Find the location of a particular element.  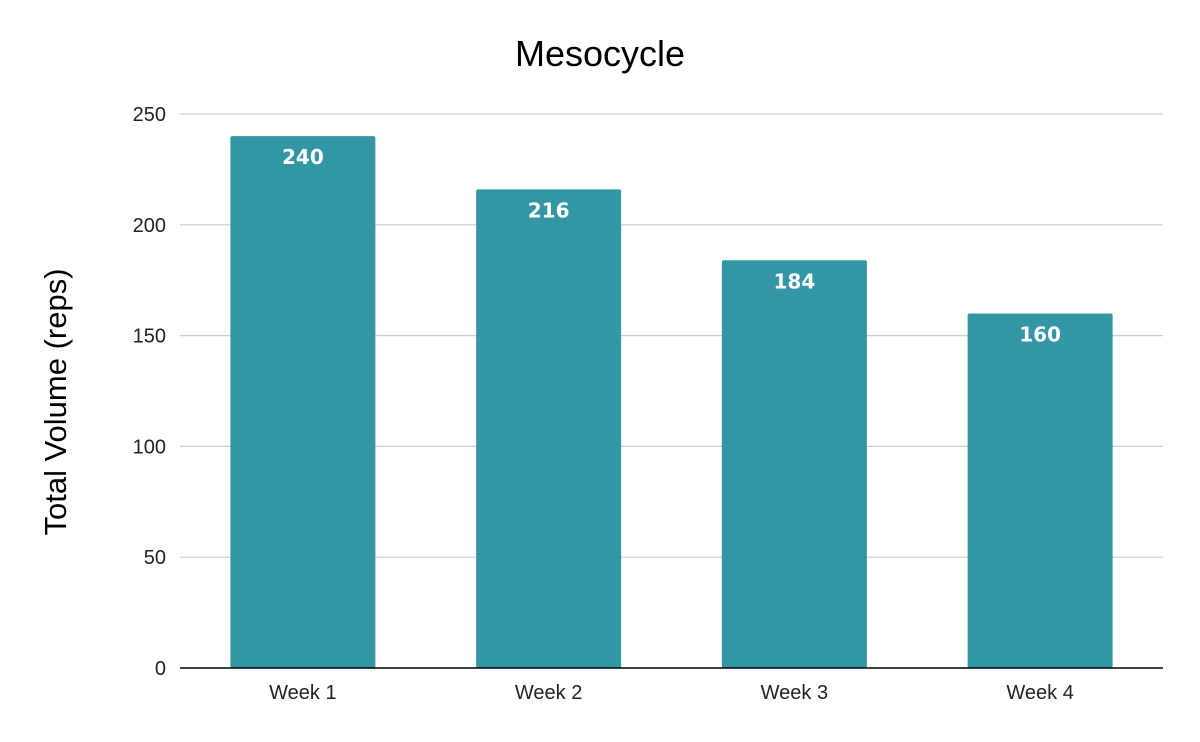

y-tick-label: 0 is located at coordinates (160, 669).